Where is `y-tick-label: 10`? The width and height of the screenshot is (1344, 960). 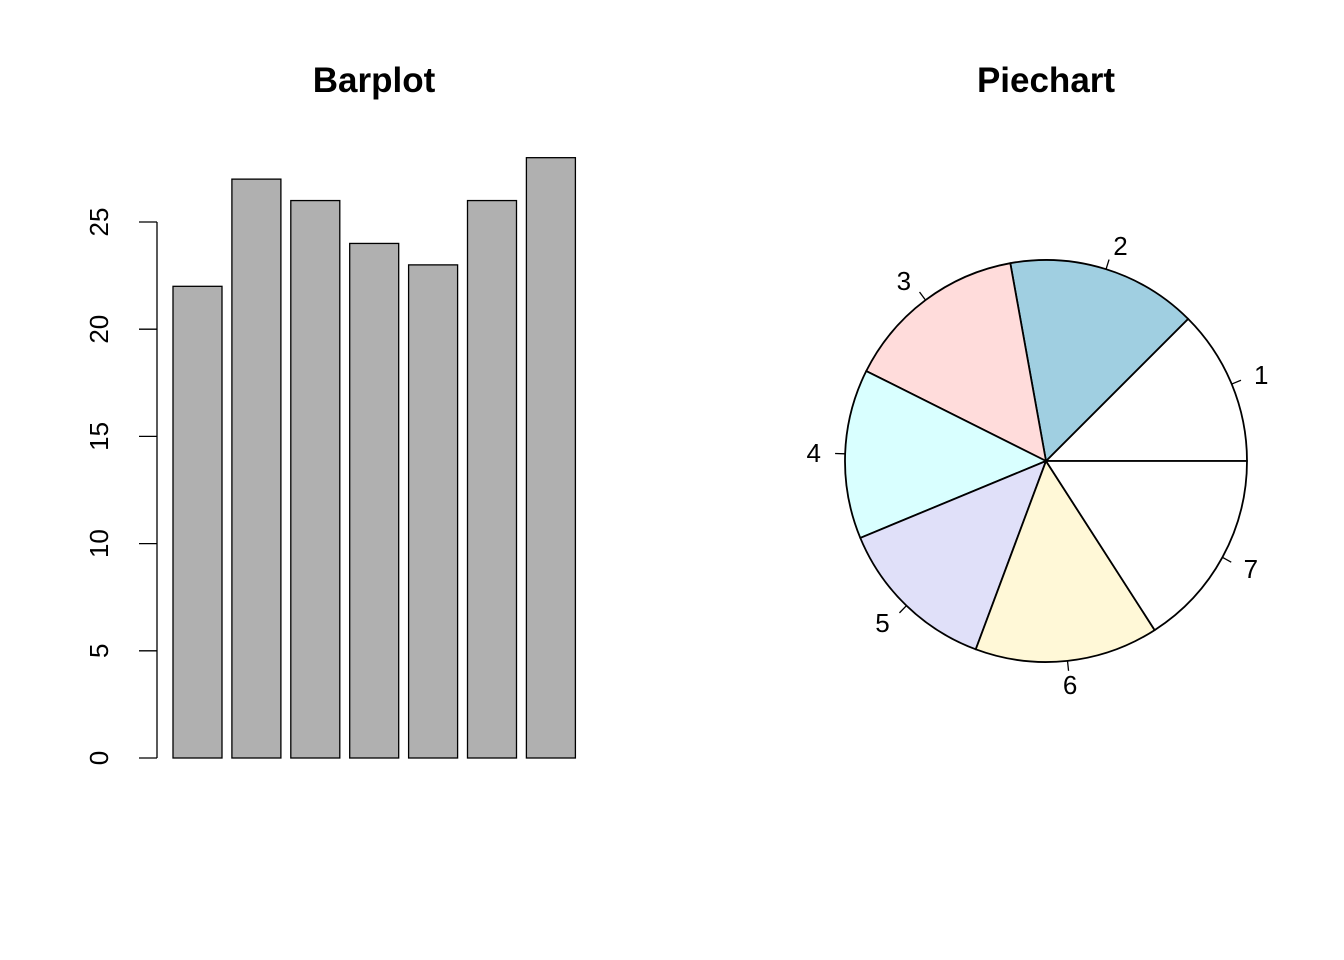 y-tick-label: 10 is located at coordinates (99, 543).